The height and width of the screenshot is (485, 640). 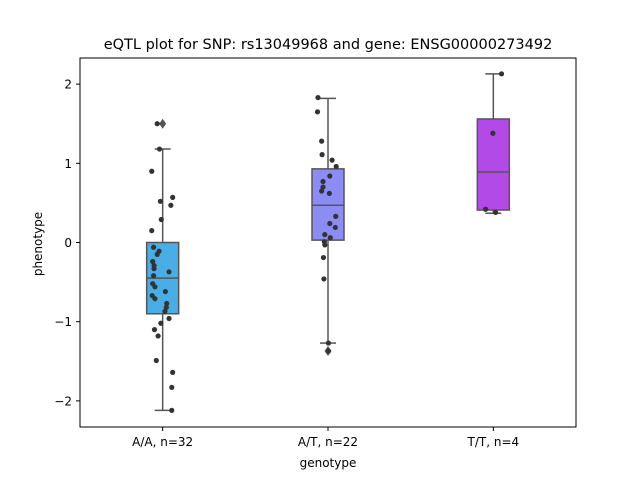 What do you see at coordinates (328, 204) in the screenshot?
I see `group-2-box` at bounding box center [328, 204].